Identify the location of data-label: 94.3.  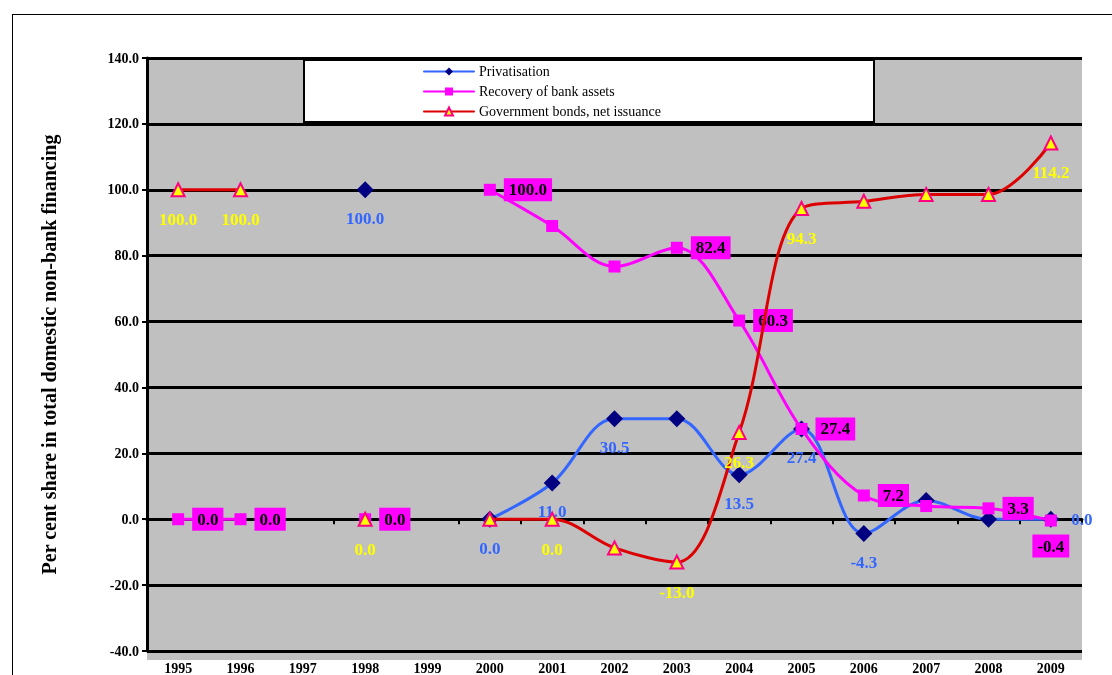
(801, 239).